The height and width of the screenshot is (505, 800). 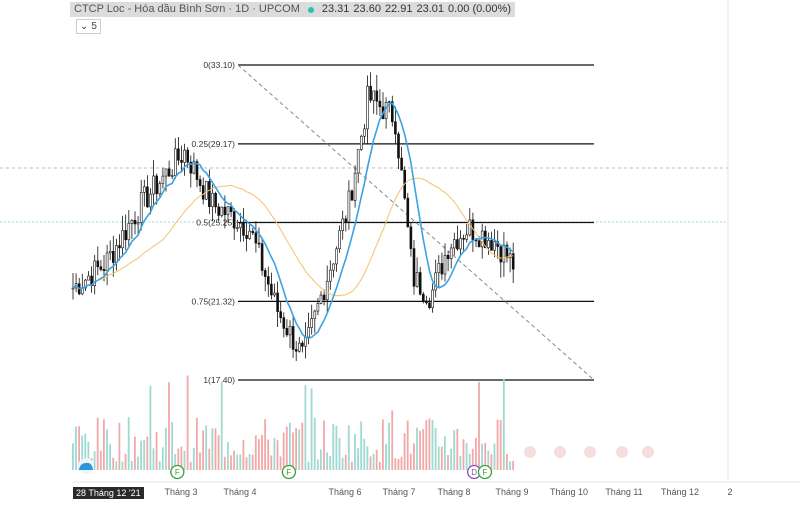 I want to click on event-marker, so click(x=289, y=472).